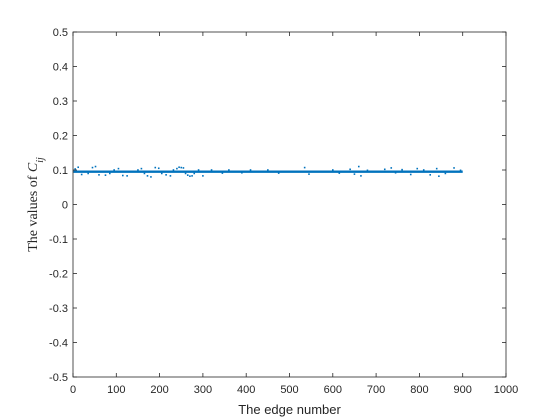 The width and height of the screenshot is (560, 420). I want to click on y-tick-label: 0.2, so click(60, 137).